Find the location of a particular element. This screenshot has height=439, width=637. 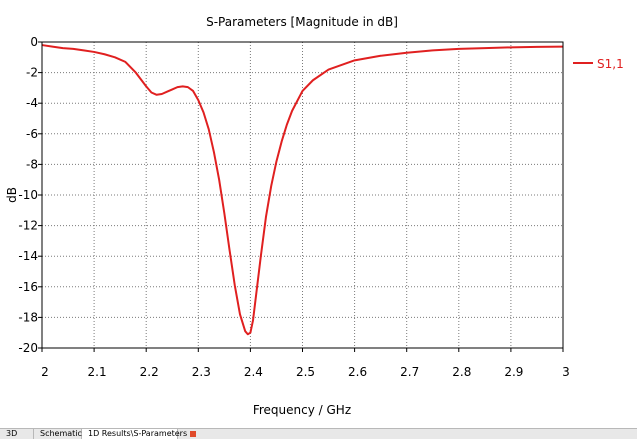

y-tick-label: 0 is located at coordinates (34, 42).